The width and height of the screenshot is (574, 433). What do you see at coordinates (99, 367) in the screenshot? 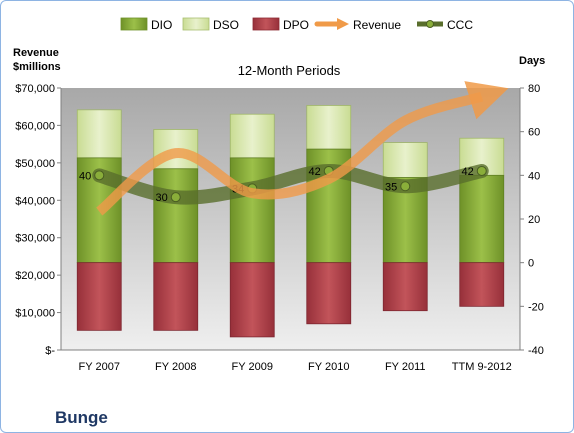
I see `x-axis-tick-label: FY 2007` at bounding box center [99, 367].